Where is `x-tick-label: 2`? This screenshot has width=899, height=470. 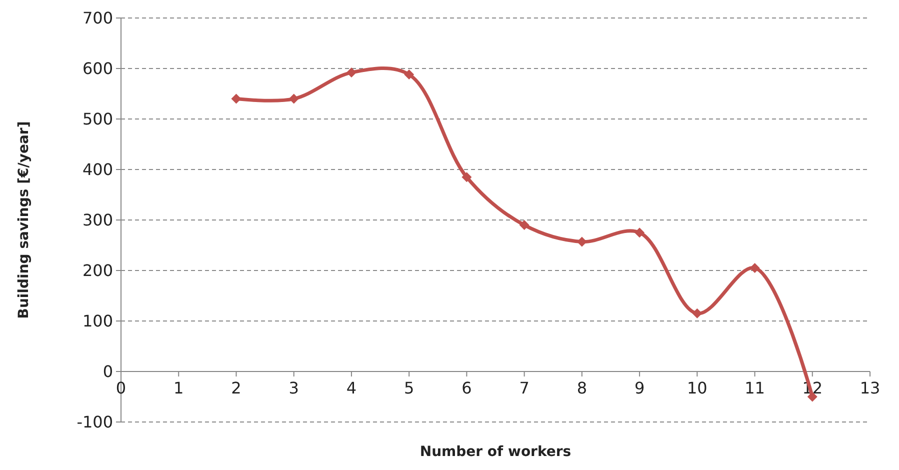 x-tick-label: 2 is located at coordinates (236, 388).